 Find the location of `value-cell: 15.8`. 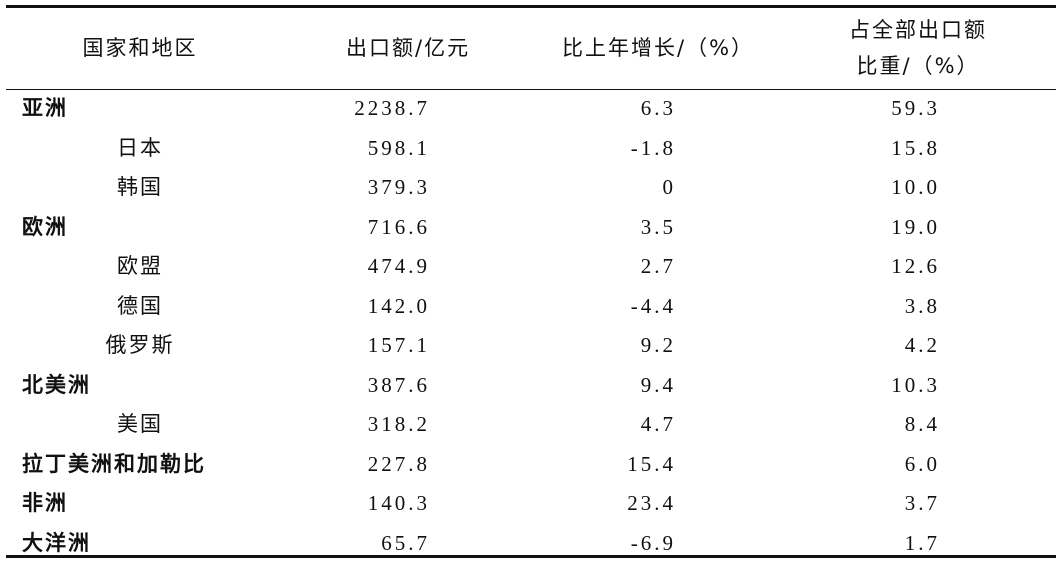

value-cell: 15.8 is located at coordinates (915, 147).